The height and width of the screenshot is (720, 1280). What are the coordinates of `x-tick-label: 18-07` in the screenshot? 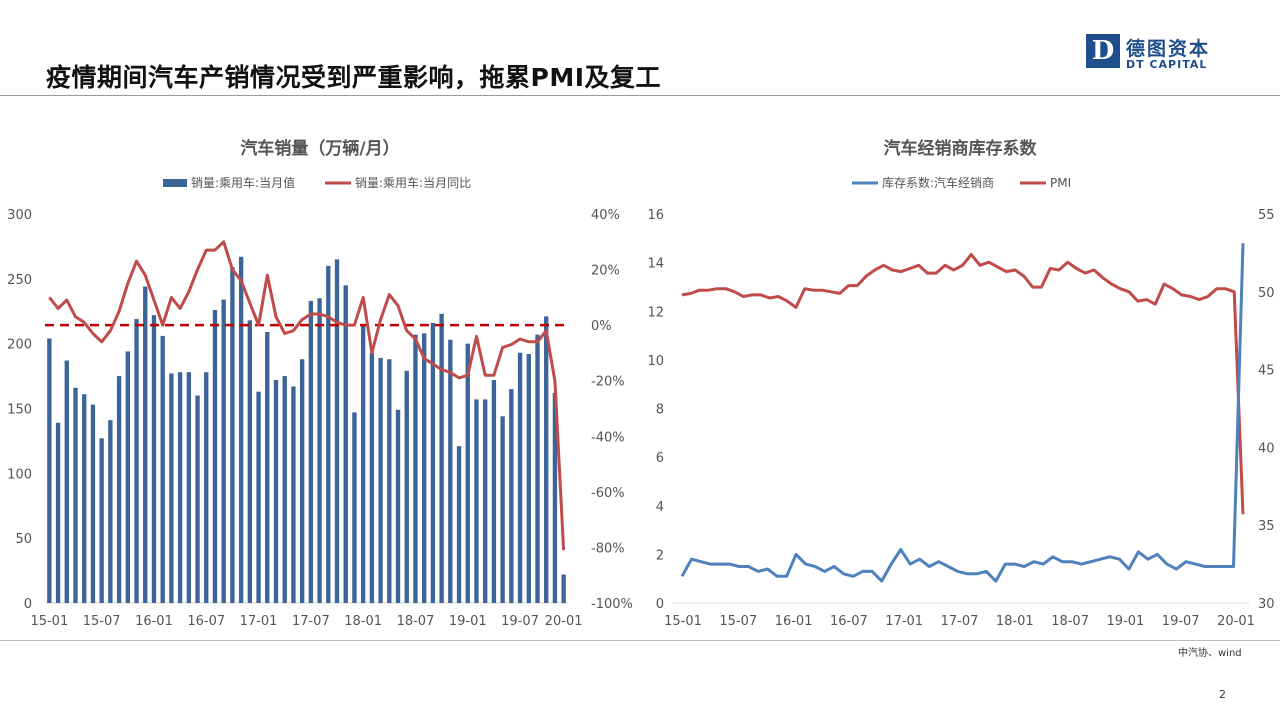 It's located at (1070, 621).